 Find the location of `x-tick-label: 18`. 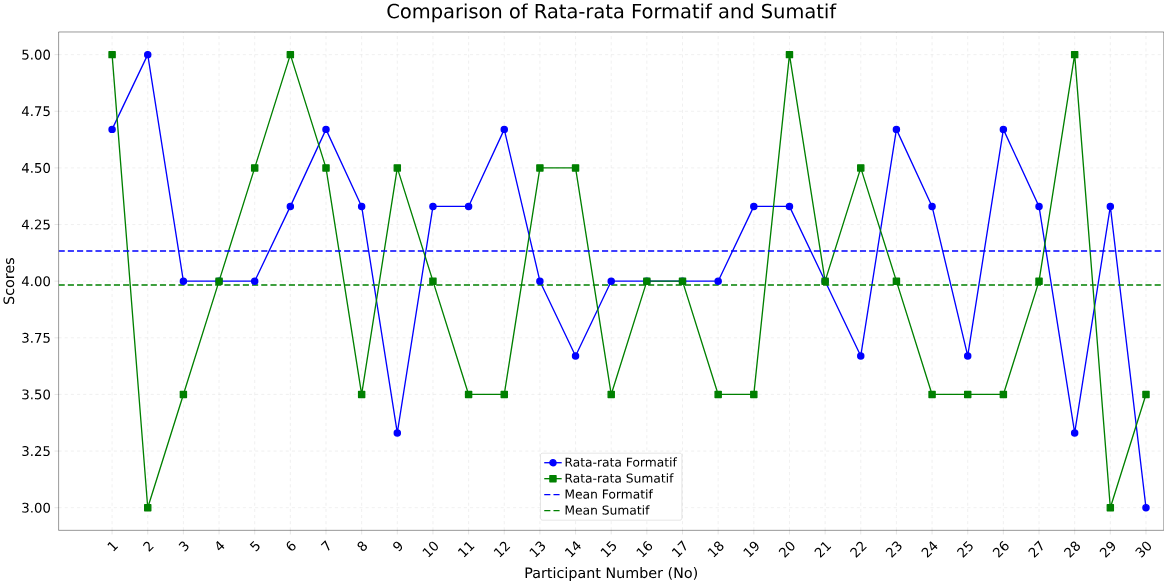

x-tick-label: 18 is located at coordinates (715, 549).